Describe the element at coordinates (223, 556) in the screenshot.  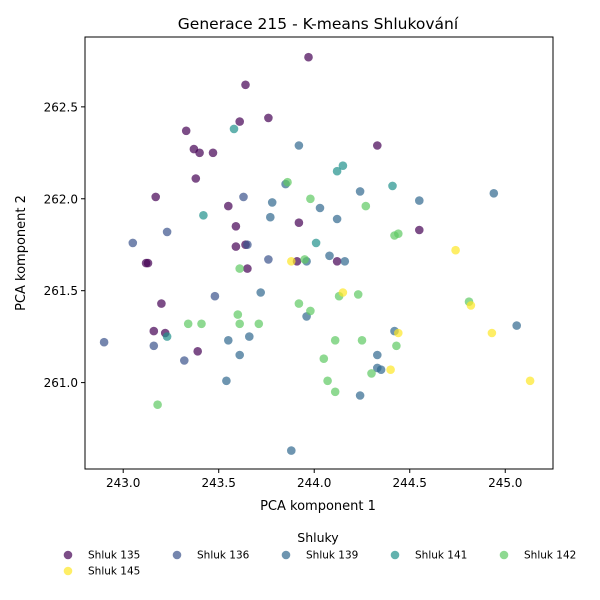
I see `legend-label: Shluk 136` at that location.